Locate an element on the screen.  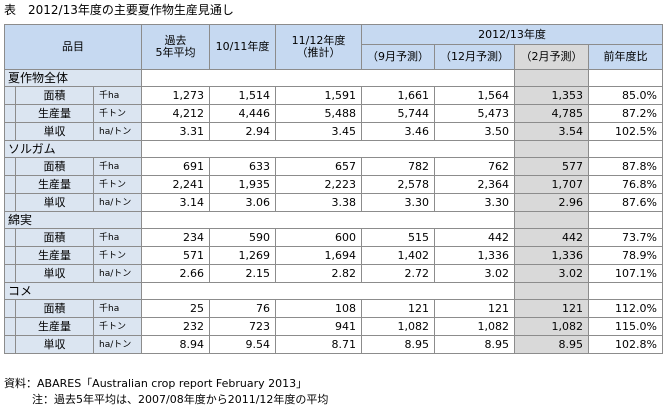
dec-value: 3.50 is located at coordinates (474, 131).